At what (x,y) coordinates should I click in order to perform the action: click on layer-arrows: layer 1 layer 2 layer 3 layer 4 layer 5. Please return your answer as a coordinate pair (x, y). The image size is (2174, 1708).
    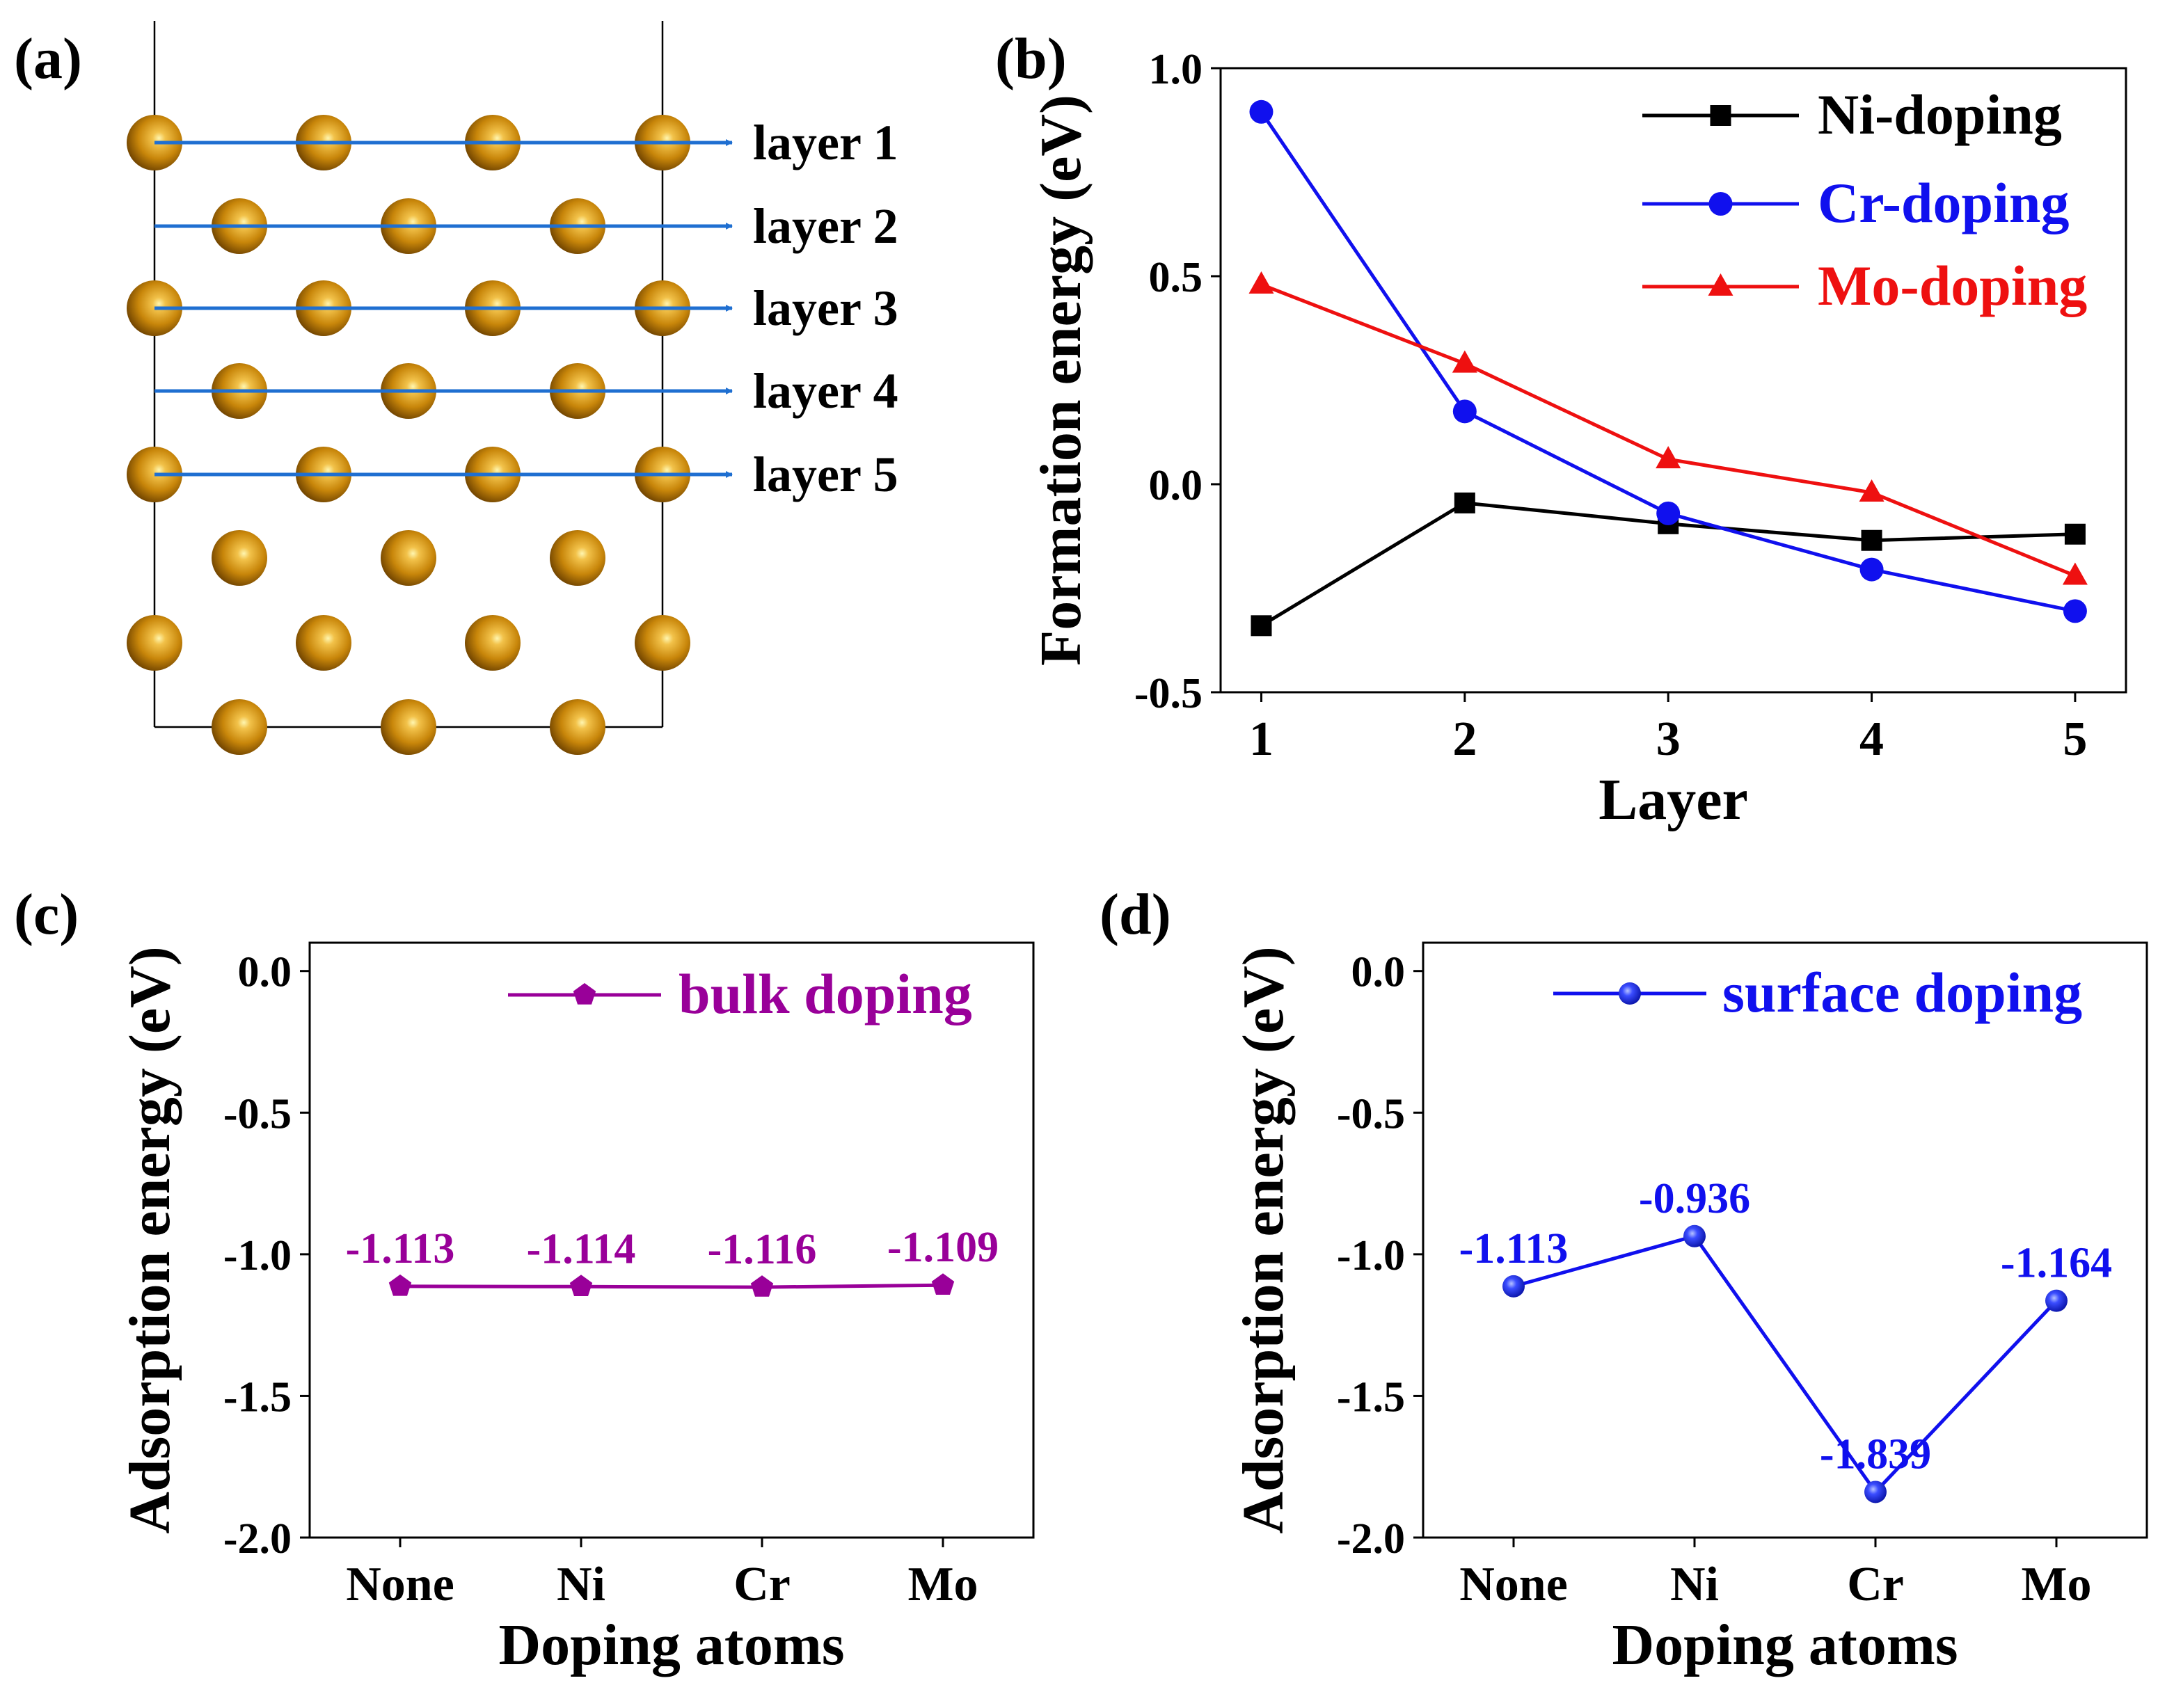
    Looking at the image, I should click on (526, 308).